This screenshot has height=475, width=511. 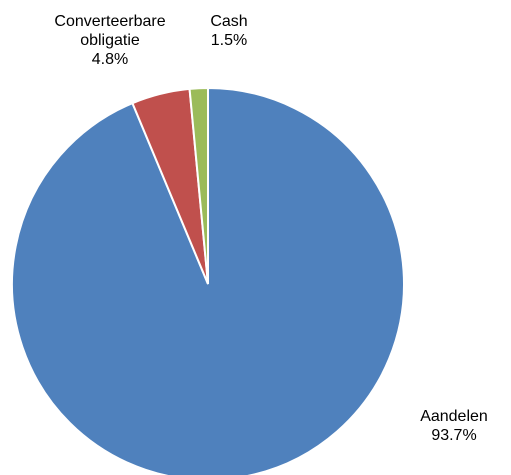 What do you see at coordinates (198, 185) in the screenshot?
I see `pie-slice-cash` at bounding box center [198, 185].